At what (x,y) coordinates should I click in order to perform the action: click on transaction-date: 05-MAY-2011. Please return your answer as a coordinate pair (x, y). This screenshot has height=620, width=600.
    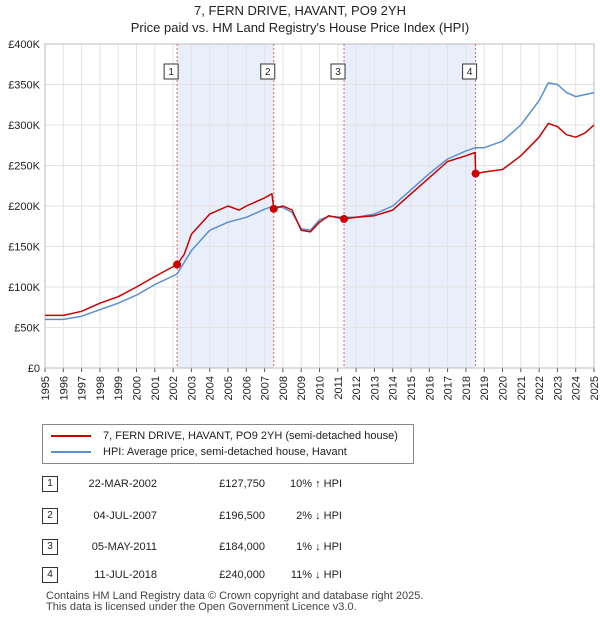
    Looking at the image, I should click on (124, 547).